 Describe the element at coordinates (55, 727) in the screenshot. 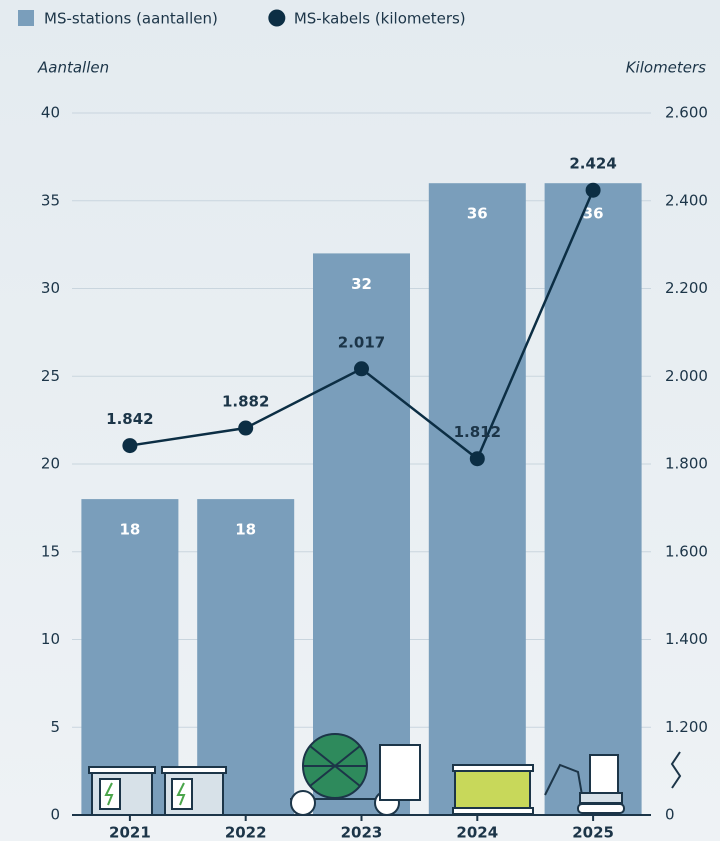

I see `y-tick-label: 5` at that location.